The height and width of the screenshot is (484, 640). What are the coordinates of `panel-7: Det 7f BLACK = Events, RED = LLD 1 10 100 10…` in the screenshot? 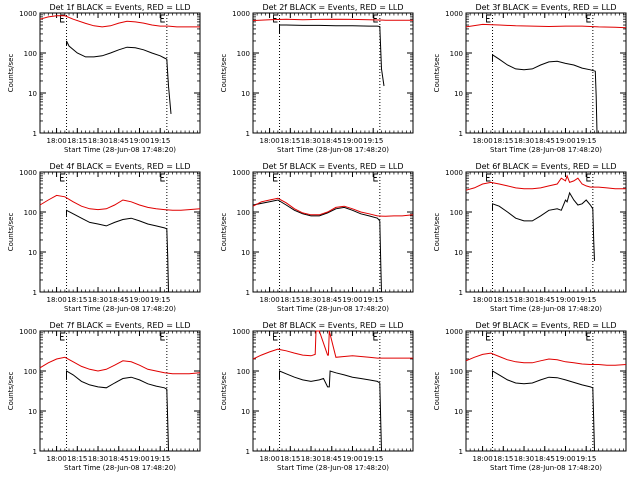 It's located at (104, 396).